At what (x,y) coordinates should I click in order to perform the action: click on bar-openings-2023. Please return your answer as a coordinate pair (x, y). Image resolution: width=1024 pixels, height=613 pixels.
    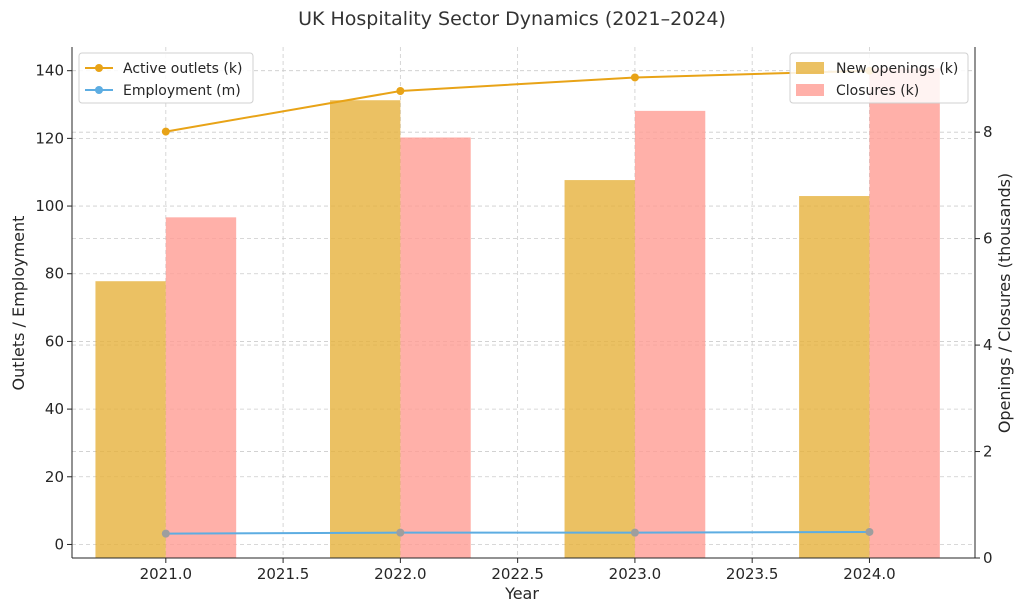
    Looking at the image, I should click on (599, 369).